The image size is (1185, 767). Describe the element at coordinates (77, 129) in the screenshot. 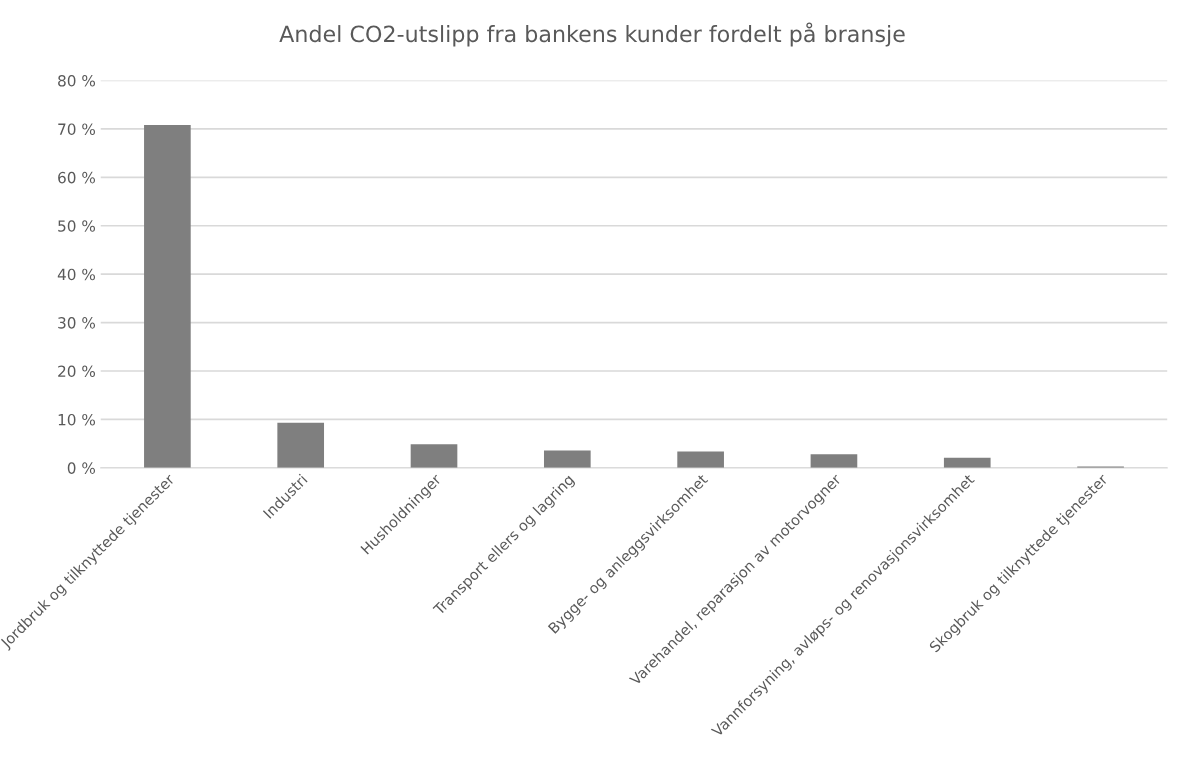

I see `y-tick-label: 70 %` at that location.